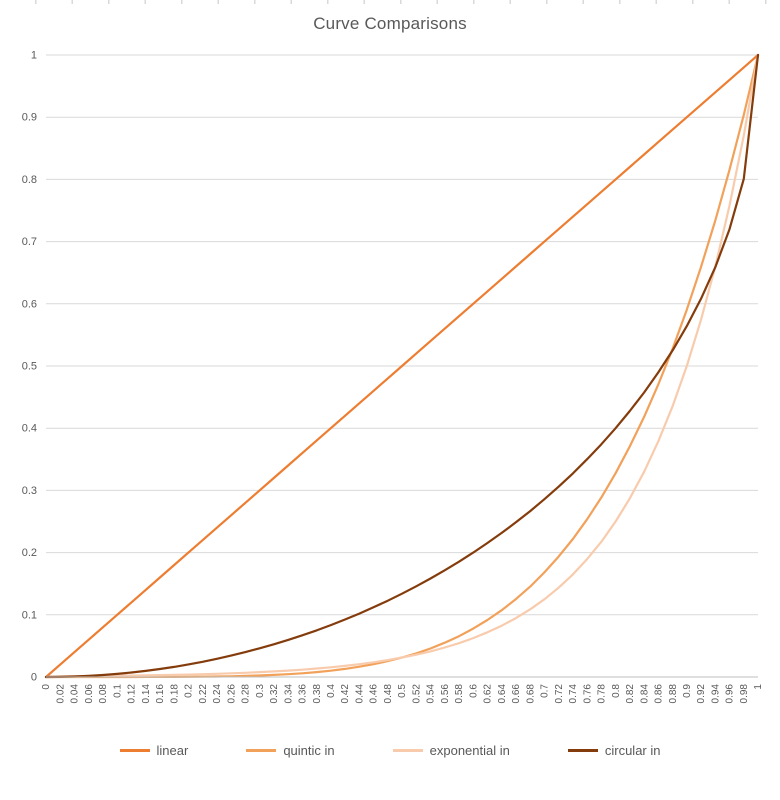  What do you see at coordinates (374, 694) in the screenshot?
I see `x-tick-label: 0.46` at bounding box center [374, 694].